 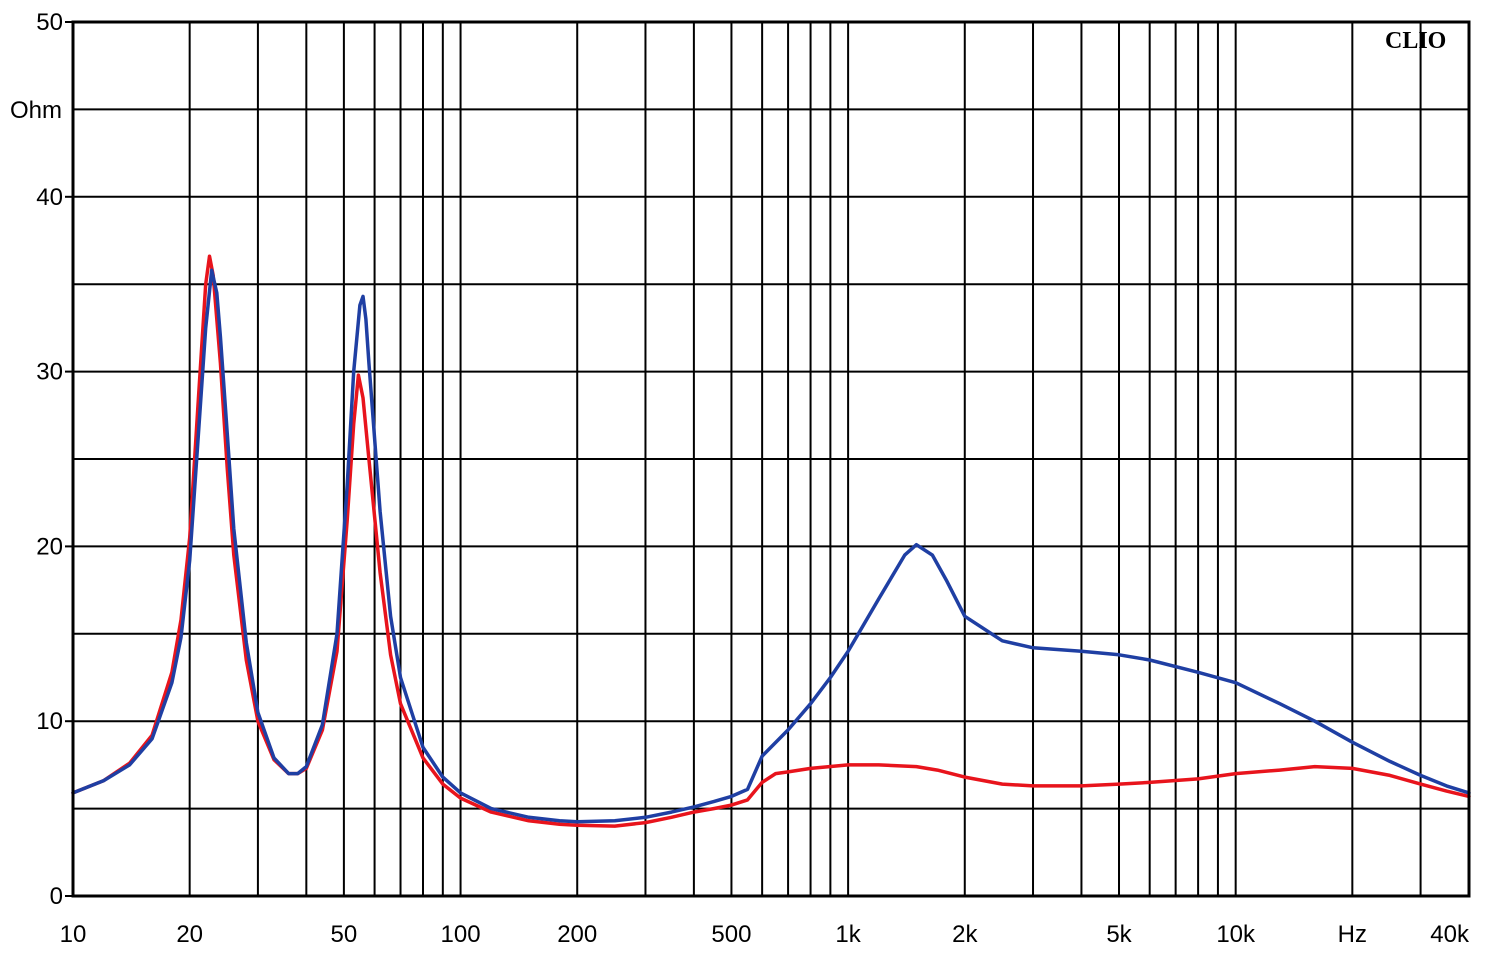 What do you see at coordinates (1236, 934) in the screenshot?
I see `x-tick-label: 10k` at bounding box center [1236, 934].